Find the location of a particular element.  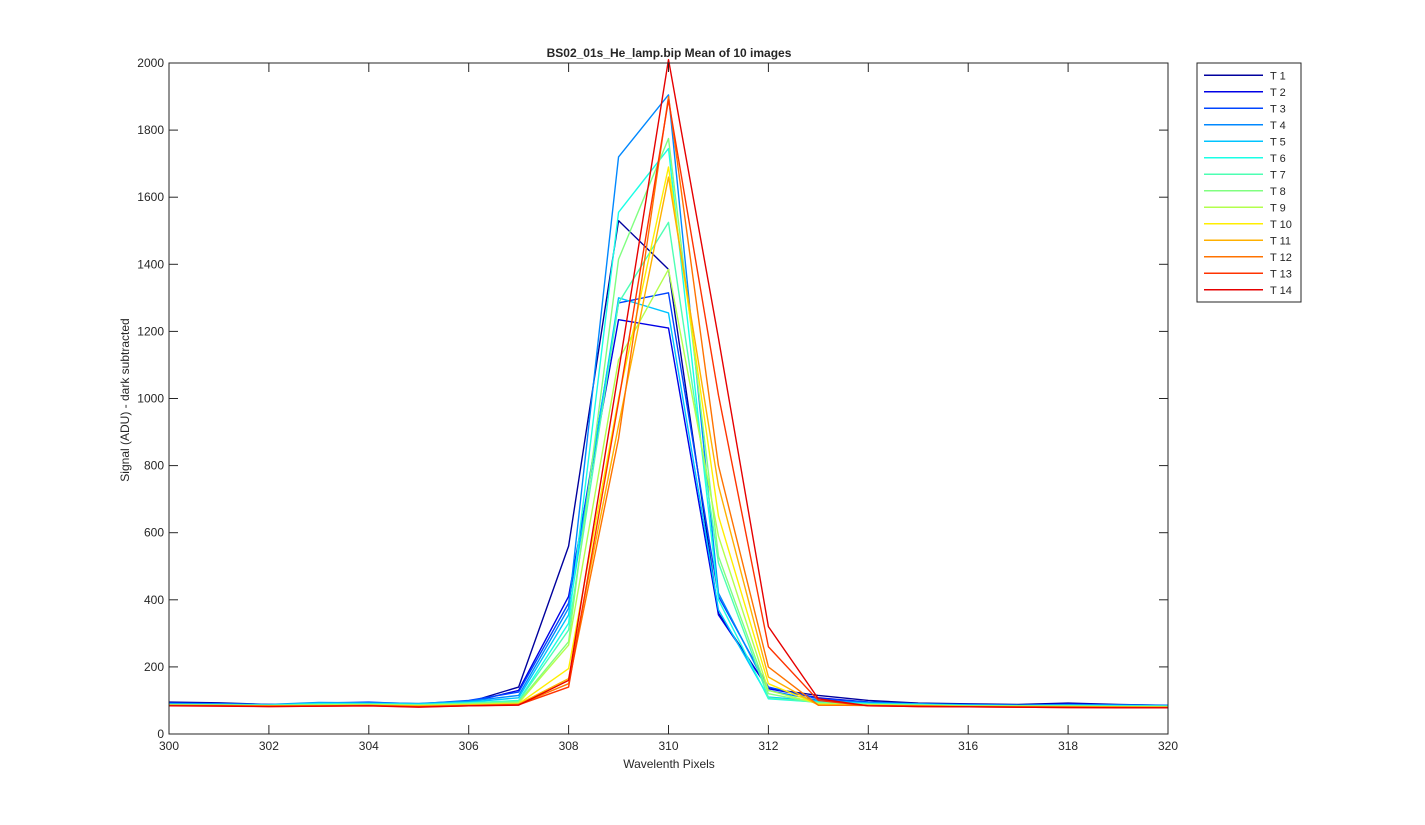

x-tick-label: 300 is located at coordinates (169, 746).